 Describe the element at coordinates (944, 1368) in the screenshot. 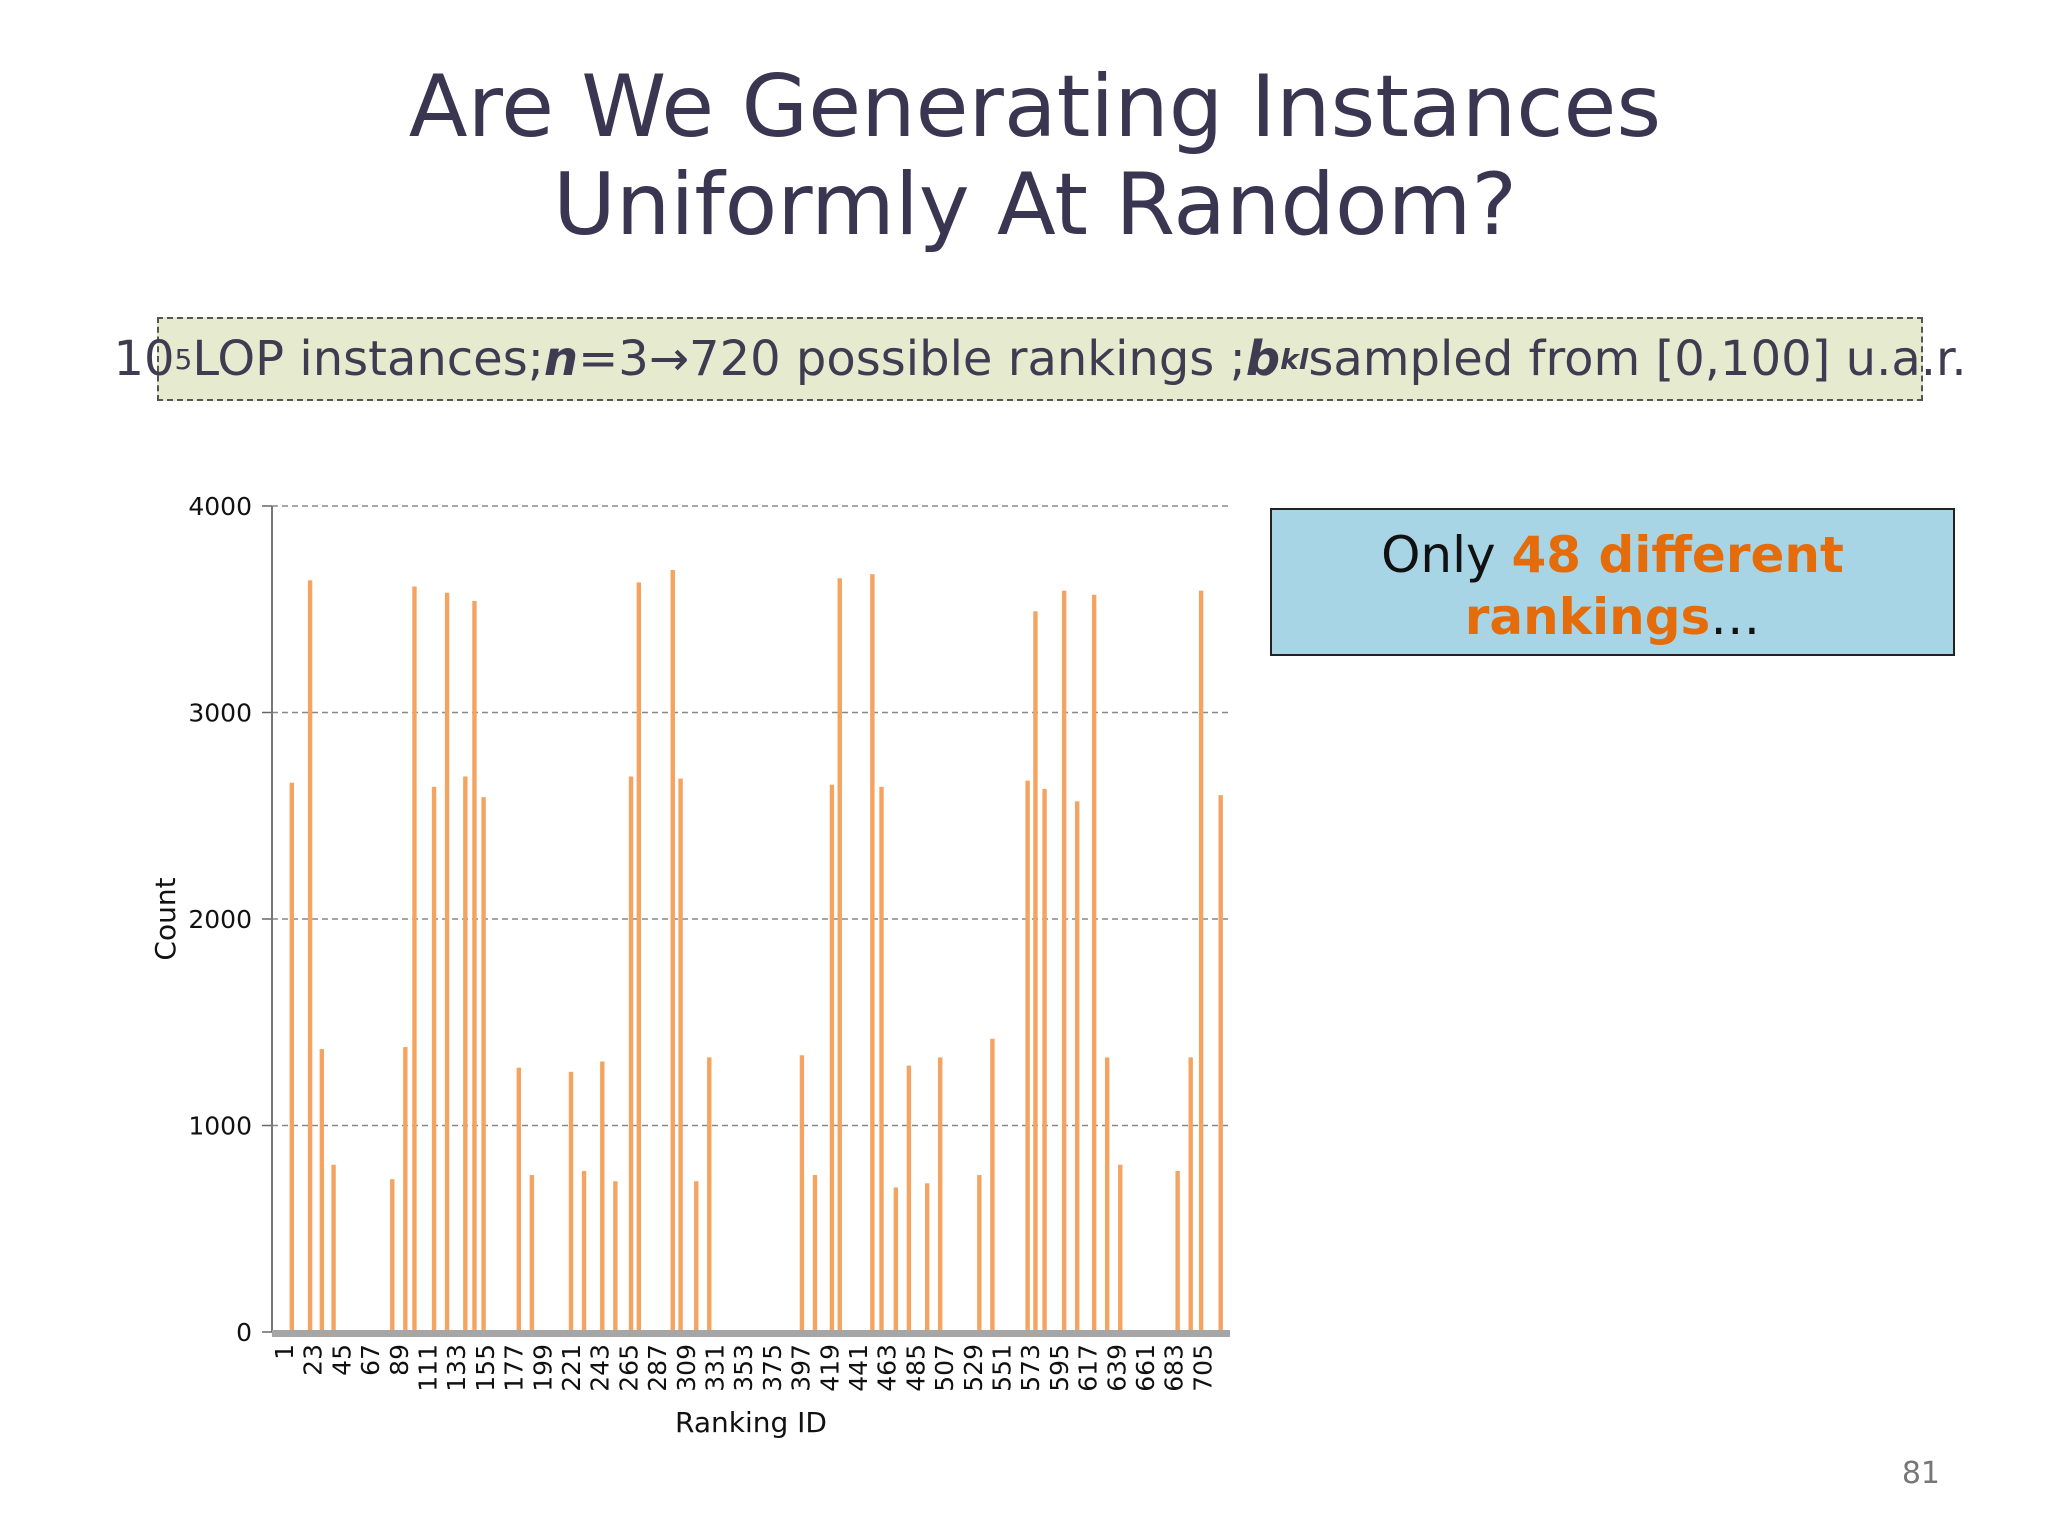

I see `x-tick-label: 507` at that location.